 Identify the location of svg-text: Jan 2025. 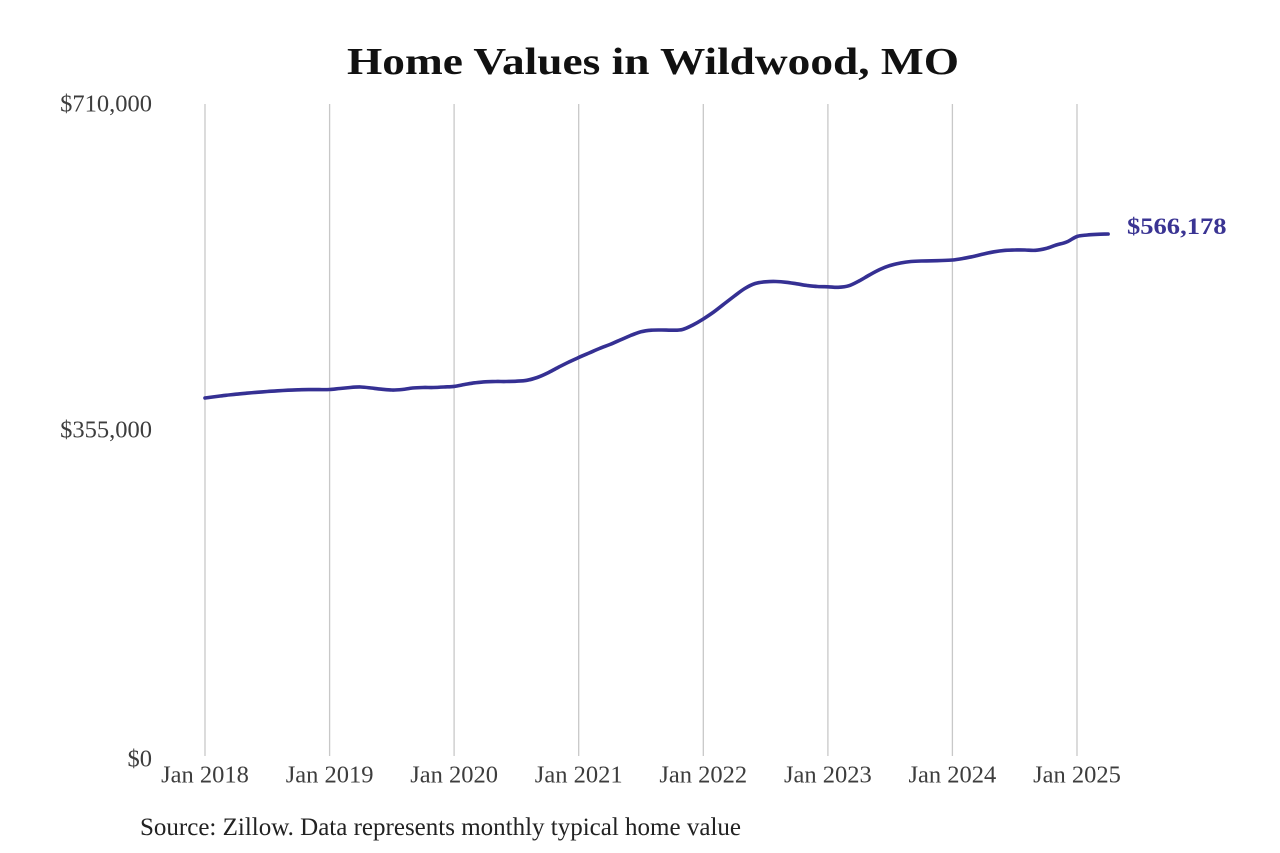
(1077, 775).